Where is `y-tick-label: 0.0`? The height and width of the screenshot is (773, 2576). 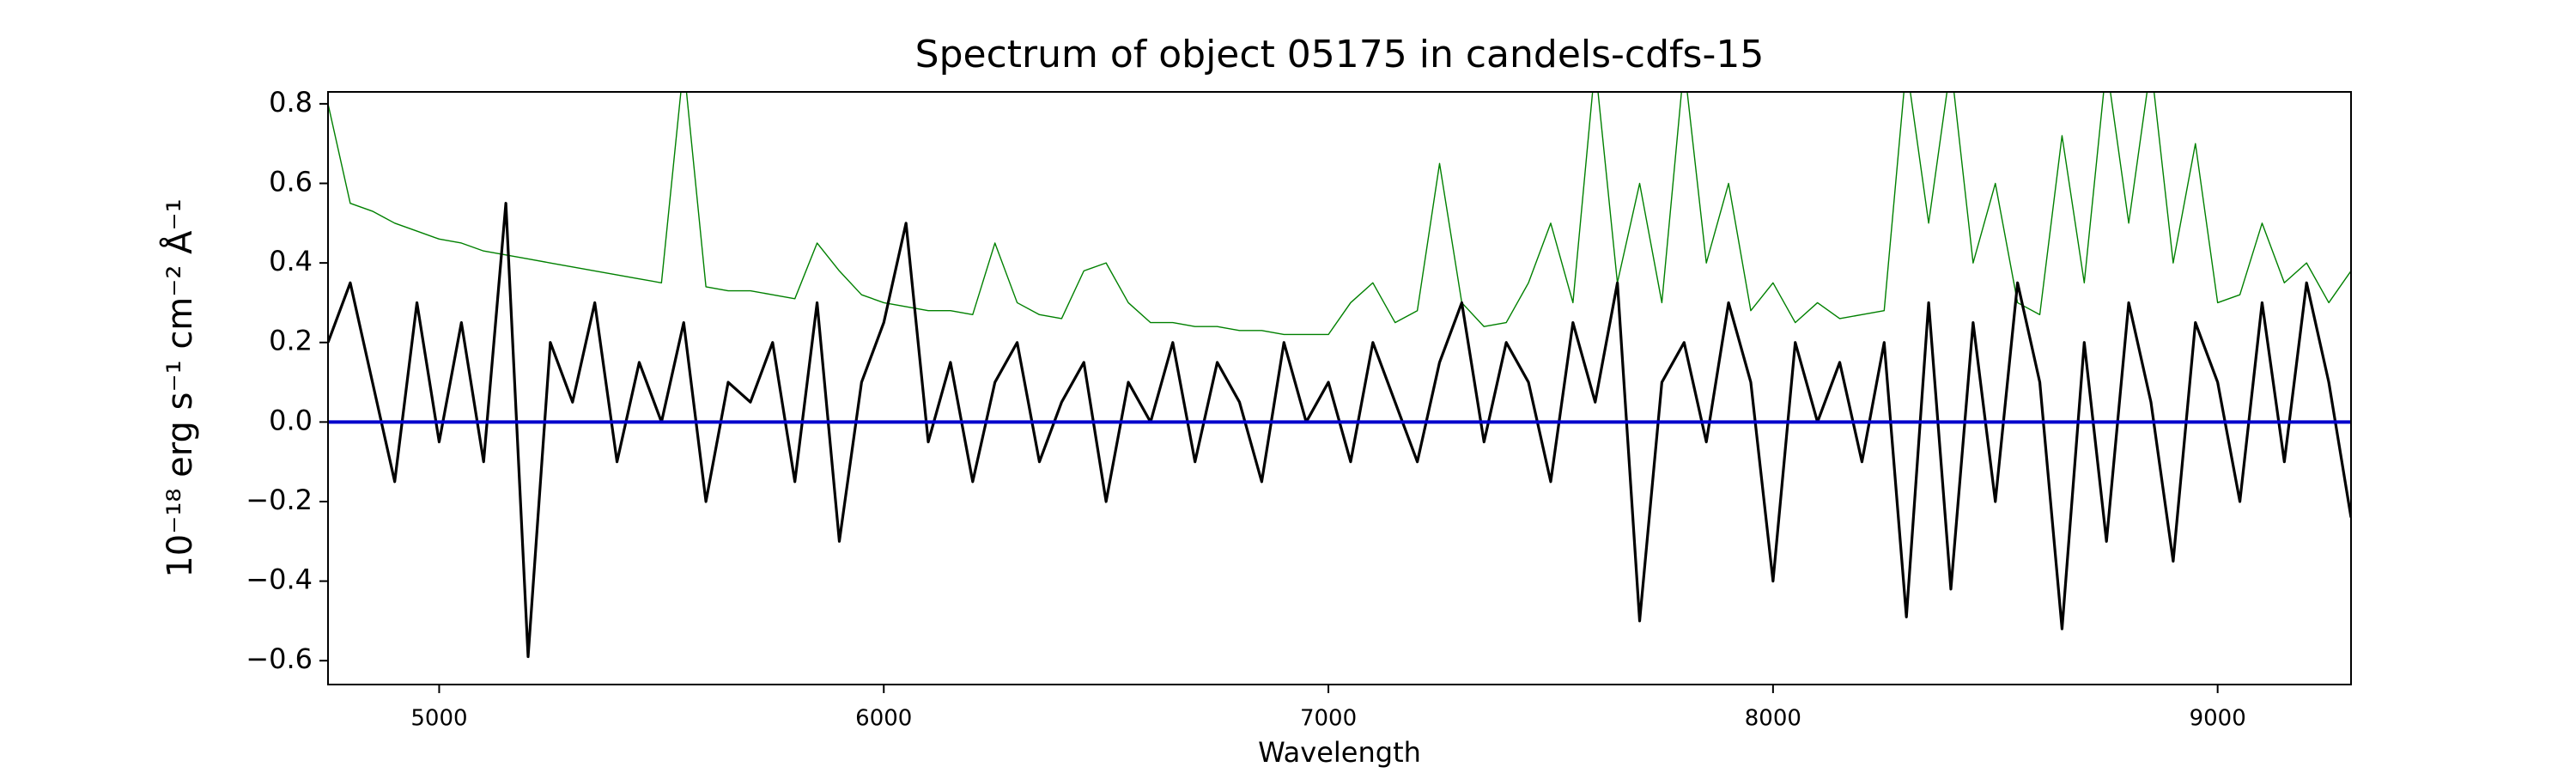
y-tick-label: 0.0 is located at coordinates (291, 420).